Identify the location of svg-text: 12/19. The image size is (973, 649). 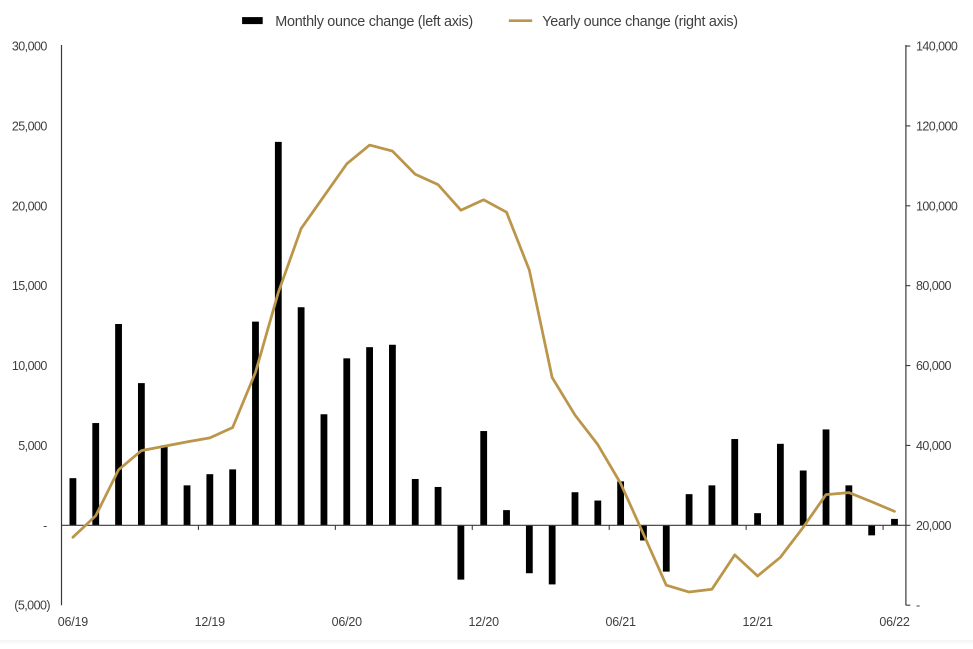
(210, 622).